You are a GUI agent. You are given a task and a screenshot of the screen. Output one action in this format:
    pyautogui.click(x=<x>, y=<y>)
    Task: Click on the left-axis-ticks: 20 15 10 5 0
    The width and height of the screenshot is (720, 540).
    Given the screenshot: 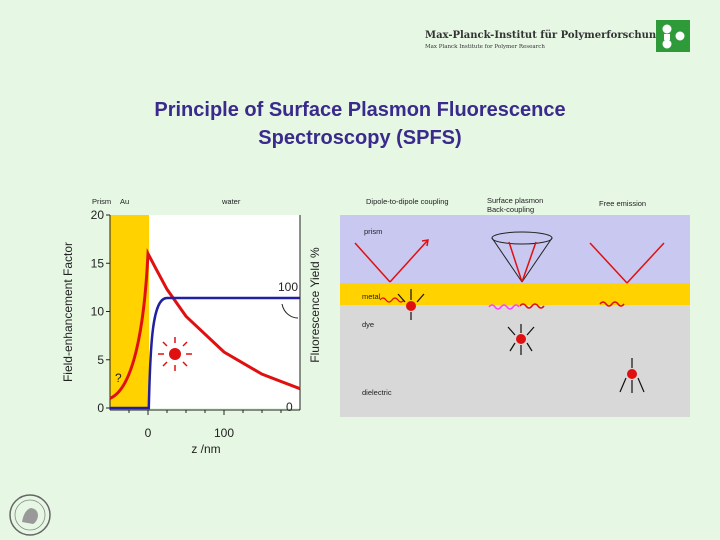 What is the action you would take?
    pyautogui.click(x=100, y=311)
    